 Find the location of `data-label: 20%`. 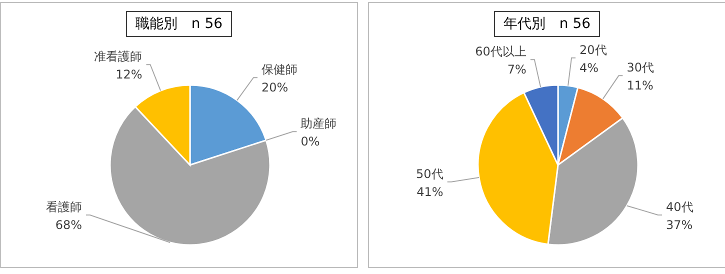

data-label: 20% is located at coordinates (274, 87).